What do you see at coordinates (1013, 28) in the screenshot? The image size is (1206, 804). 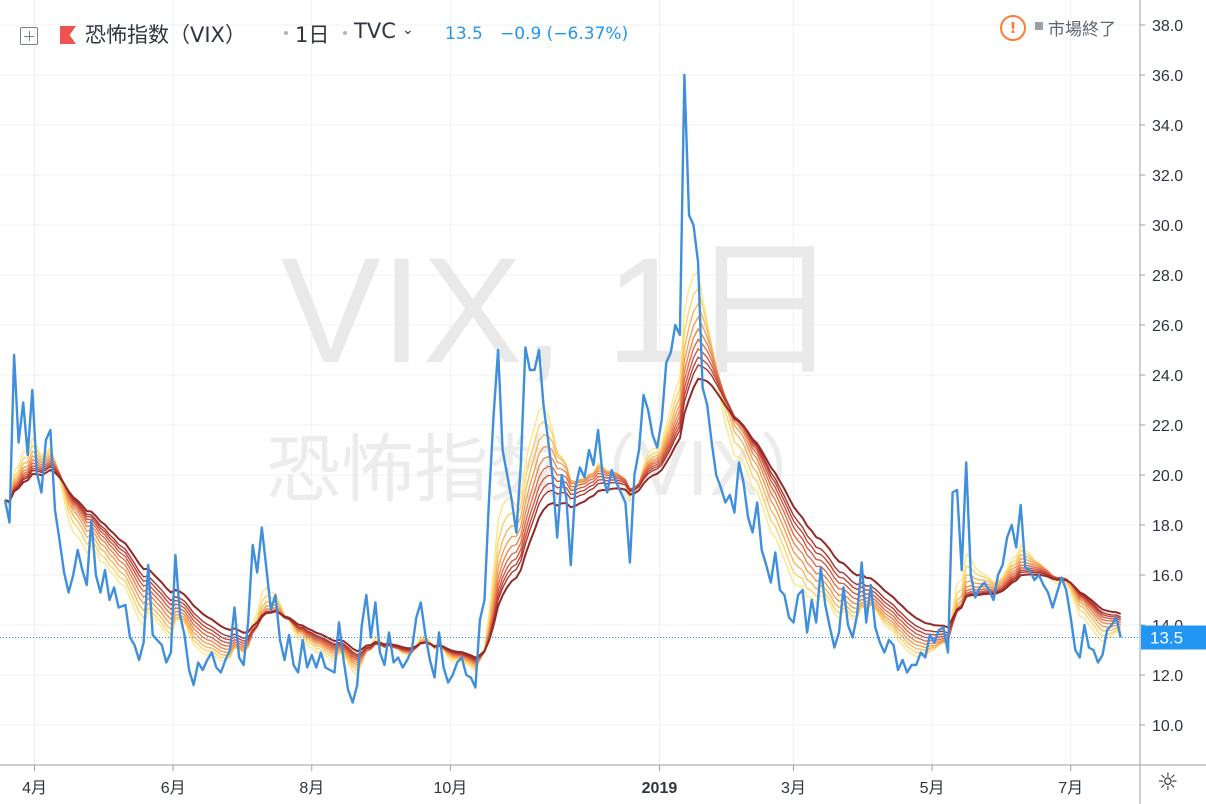 I see `warning-icon: !` at bounding box center [1013, 28].